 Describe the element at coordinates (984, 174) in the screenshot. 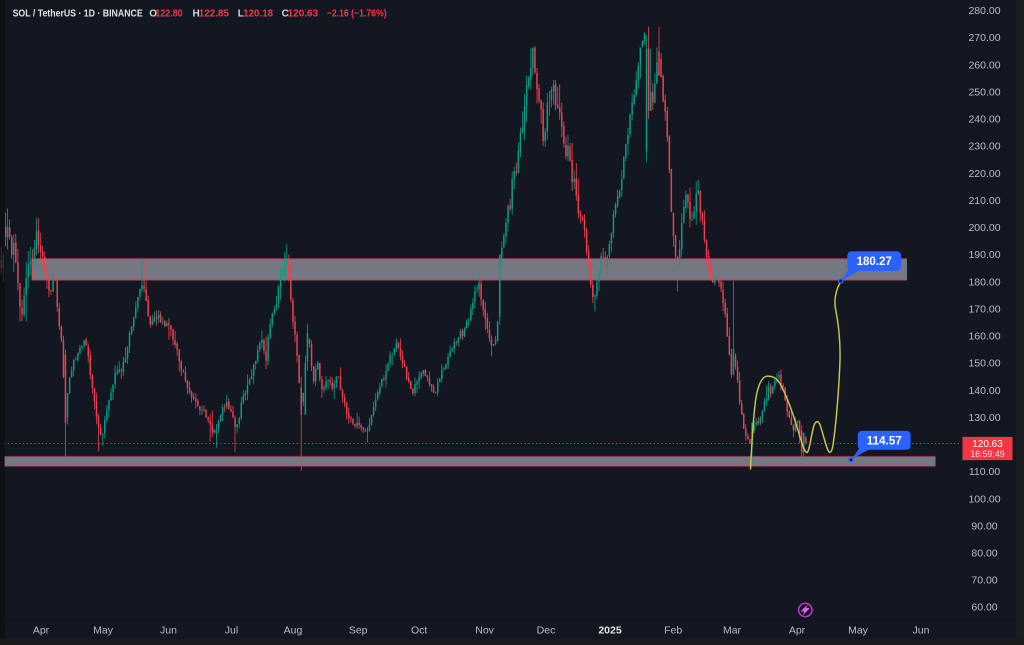

I see `svg-text: 220.00` at that location.